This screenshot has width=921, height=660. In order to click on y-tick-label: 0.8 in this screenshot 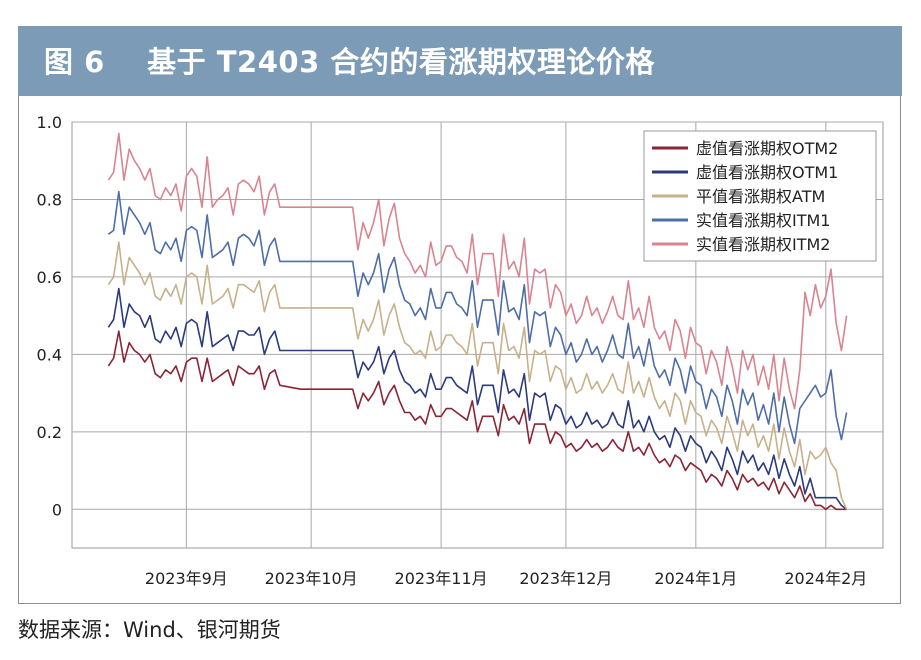, I will do `click(49, 199)`.